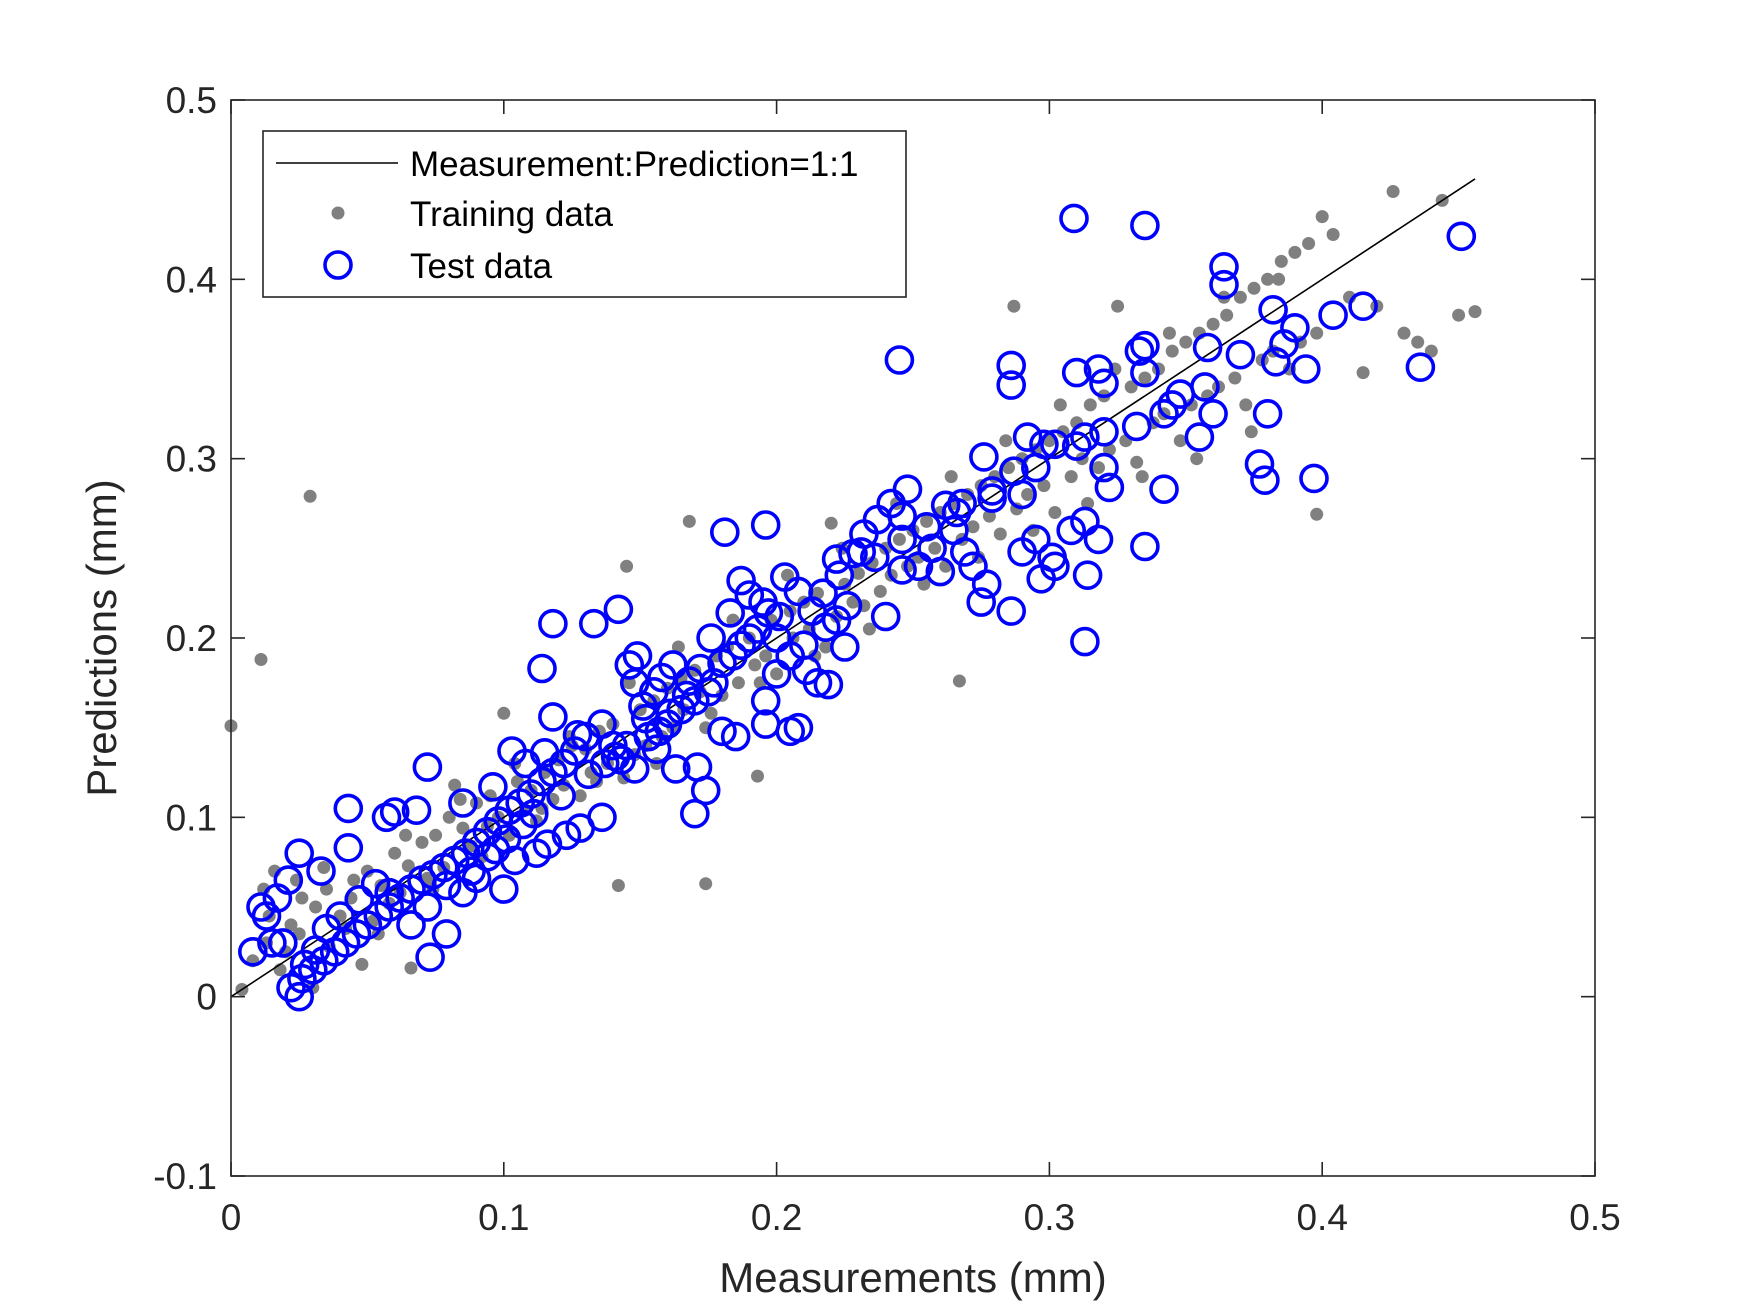 The height and width of the screenshot is (1313, 1750). Describe the element at coordinates (191, 638) in the screenshot. I see `y-tick-label: 0.2` at that location.